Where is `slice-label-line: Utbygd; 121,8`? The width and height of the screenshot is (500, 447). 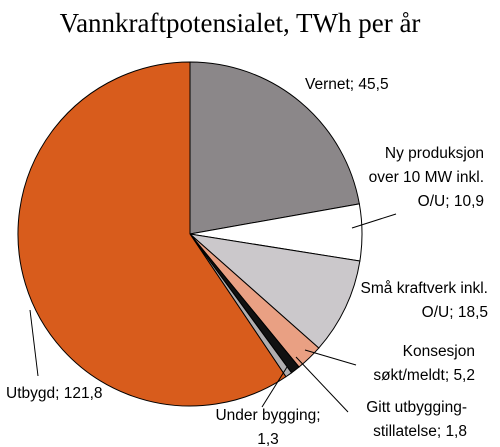 slice-label-line: Utbygd; 121,8 is located at coordinates (54, 393).